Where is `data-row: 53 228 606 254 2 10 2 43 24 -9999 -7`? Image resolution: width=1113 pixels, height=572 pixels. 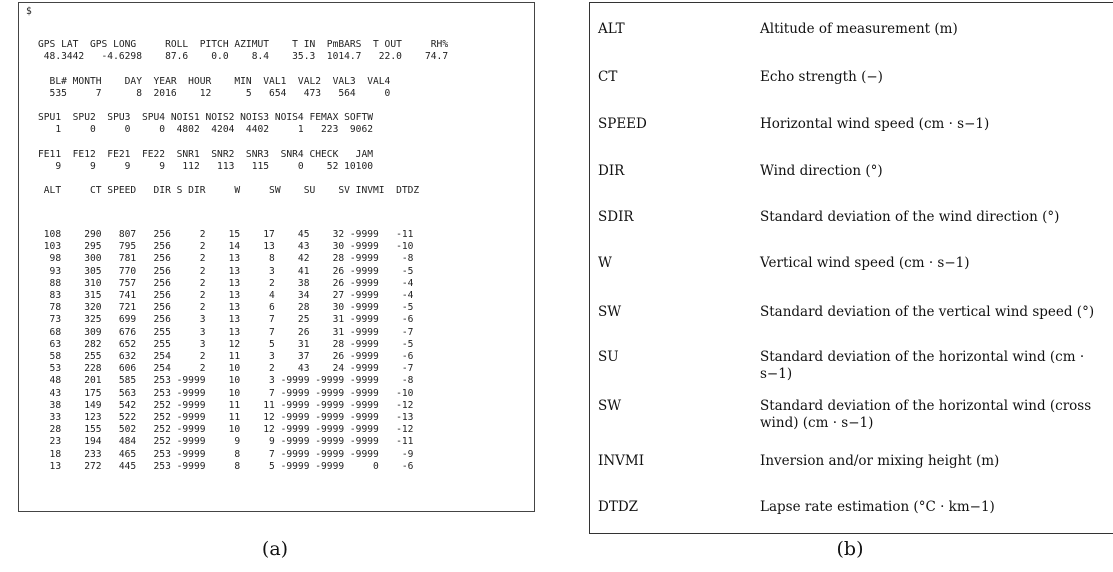
data-row: 53 228 606 254 2 10 2 43 24 -9999 -7 is located at coordinates (226, 369).